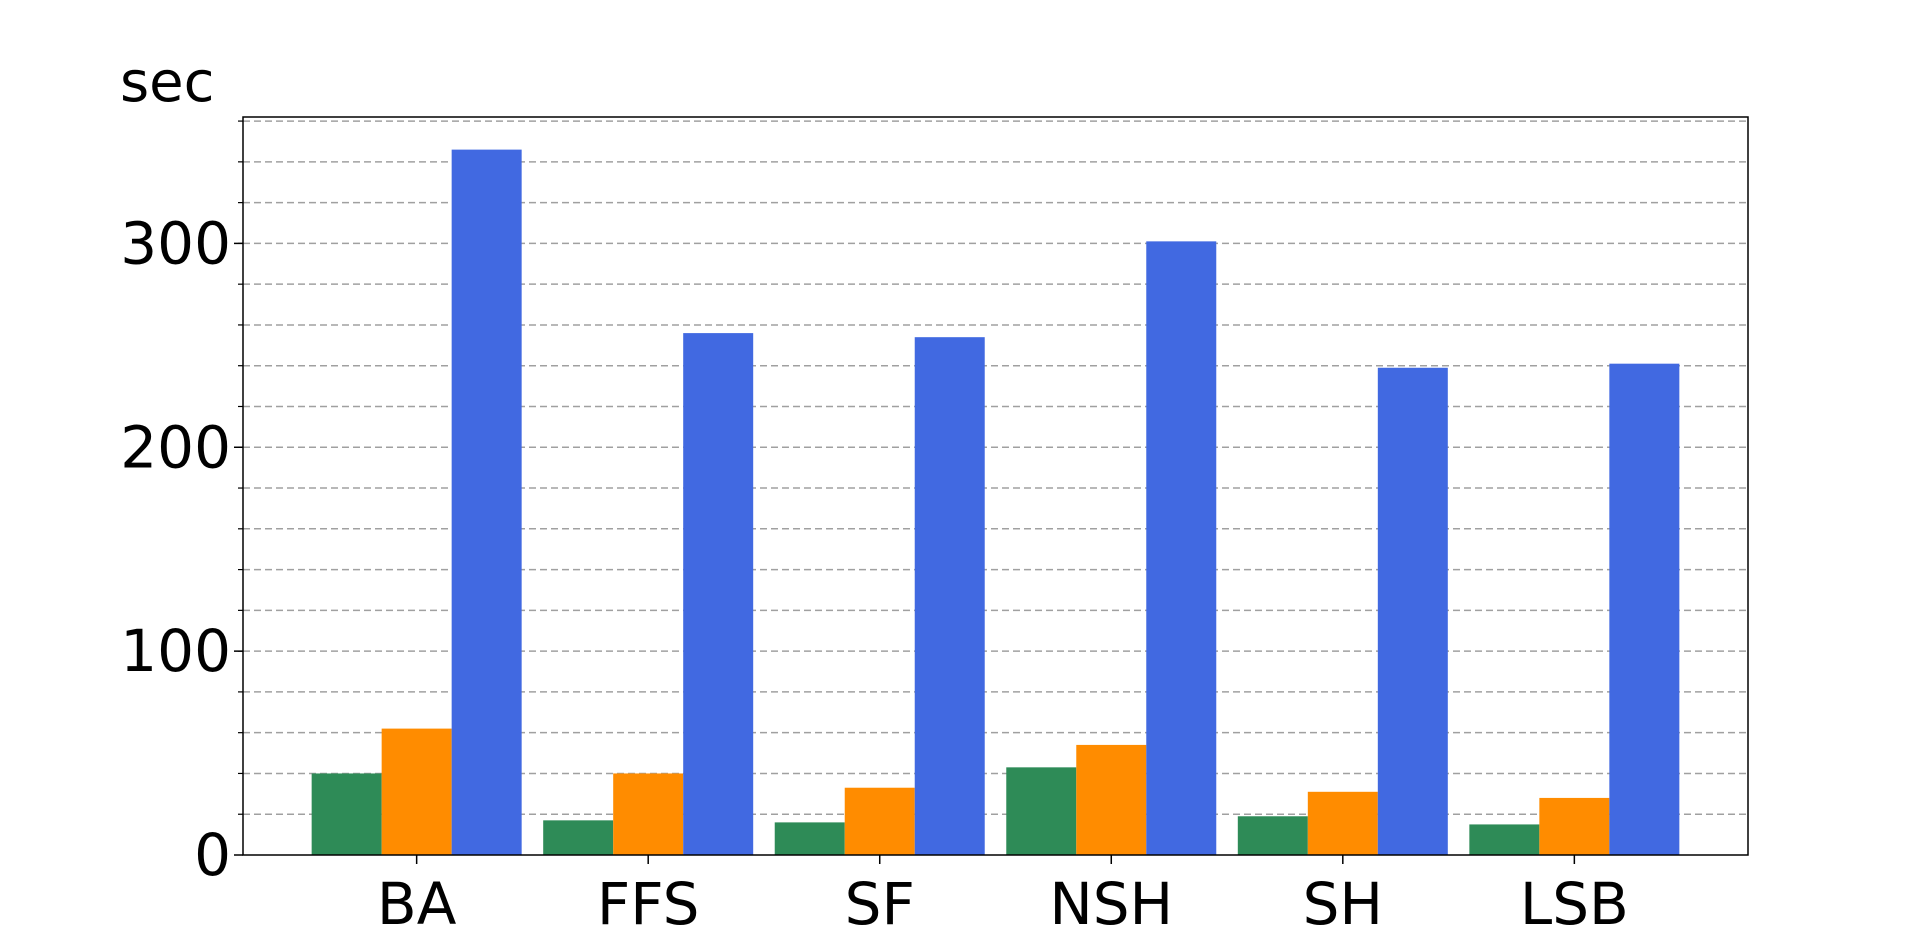  What do you see at coordinates (167, 82) in the screenshot?
I see `y-axis-unit-label: sec` at bounding box center [167, 82].